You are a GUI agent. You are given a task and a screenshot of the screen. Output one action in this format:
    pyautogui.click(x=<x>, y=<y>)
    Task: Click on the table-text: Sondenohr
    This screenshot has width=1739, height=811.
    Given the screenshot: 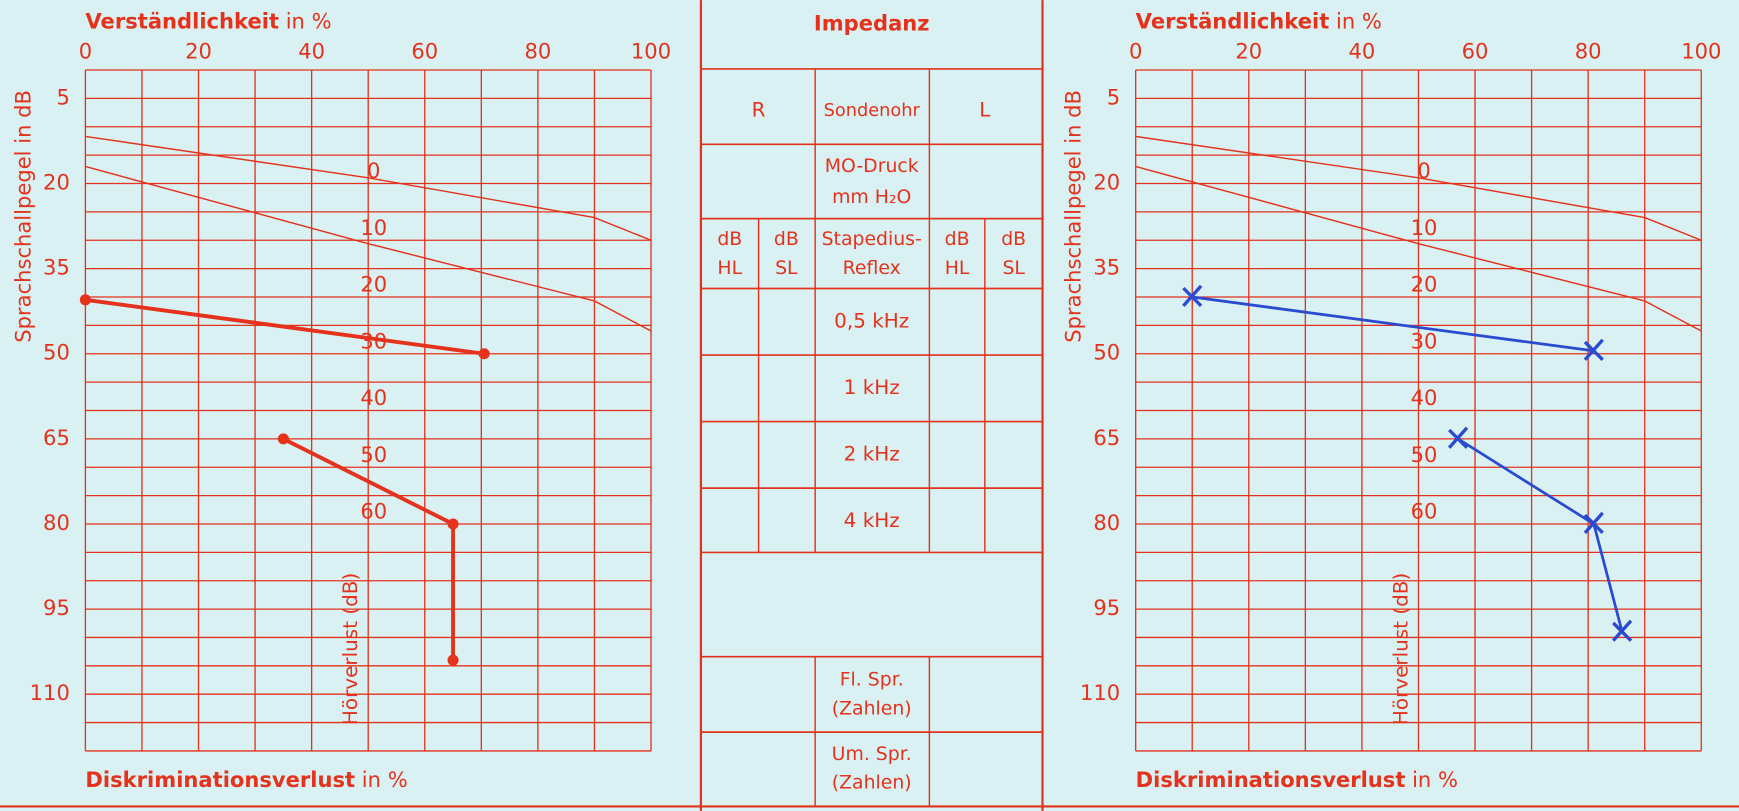 What is the action you would take?
    pyautogui.click(x=872, y=111)
    